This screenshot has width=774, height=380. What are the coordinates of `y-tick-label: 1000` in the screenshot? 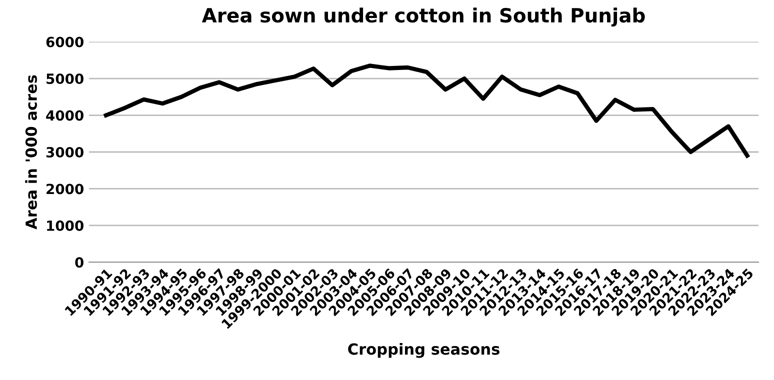 It's located at (65, 225).